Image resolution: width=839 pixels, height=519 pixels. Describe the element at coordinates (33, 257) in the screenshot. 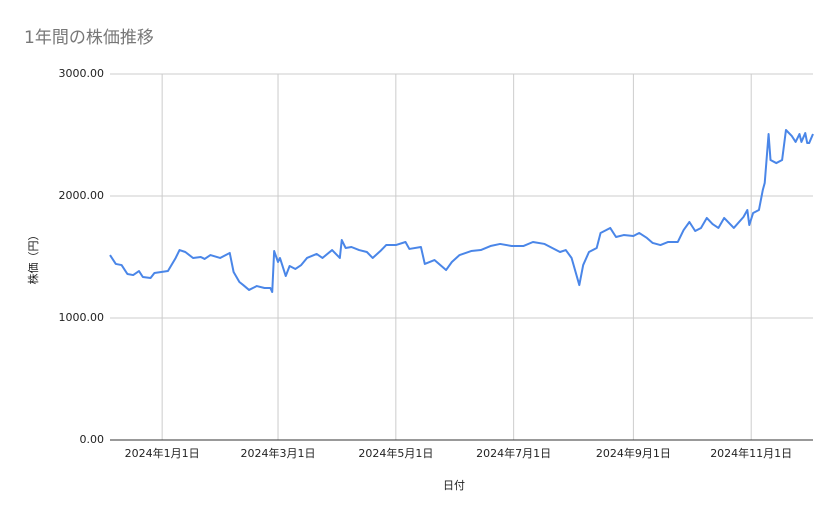

I see `y-axis-label: 株価（円）` at that location.